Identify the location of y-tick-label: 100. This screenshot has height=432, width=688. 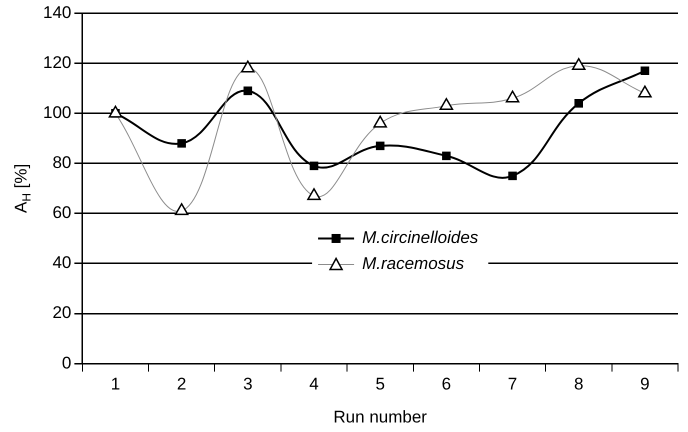
(57, 112).